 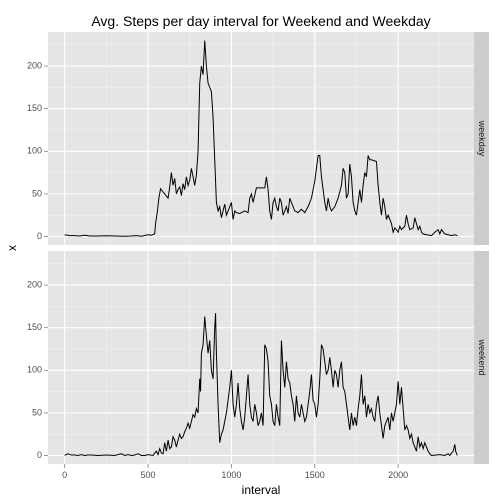 What do you see at coordinates (261, 490) in the screenshot?
I see `x-axis-title: interval` at bounding box center [261, 490].